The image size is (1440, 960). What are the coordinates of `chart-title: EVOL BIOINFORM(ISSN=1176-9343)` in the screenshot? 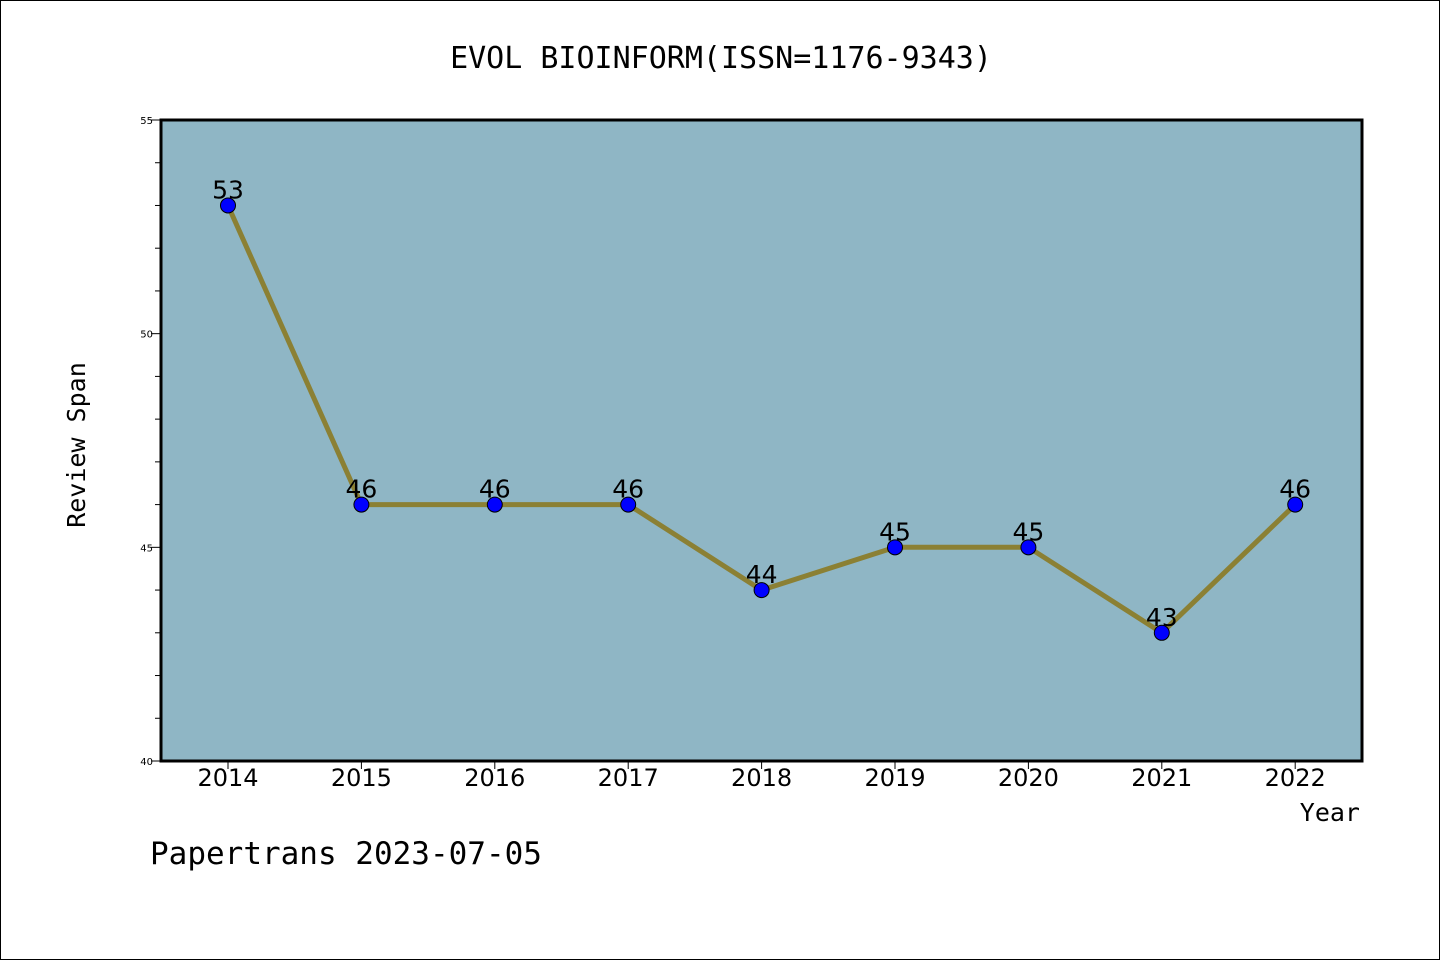 It's located at (721, 58).